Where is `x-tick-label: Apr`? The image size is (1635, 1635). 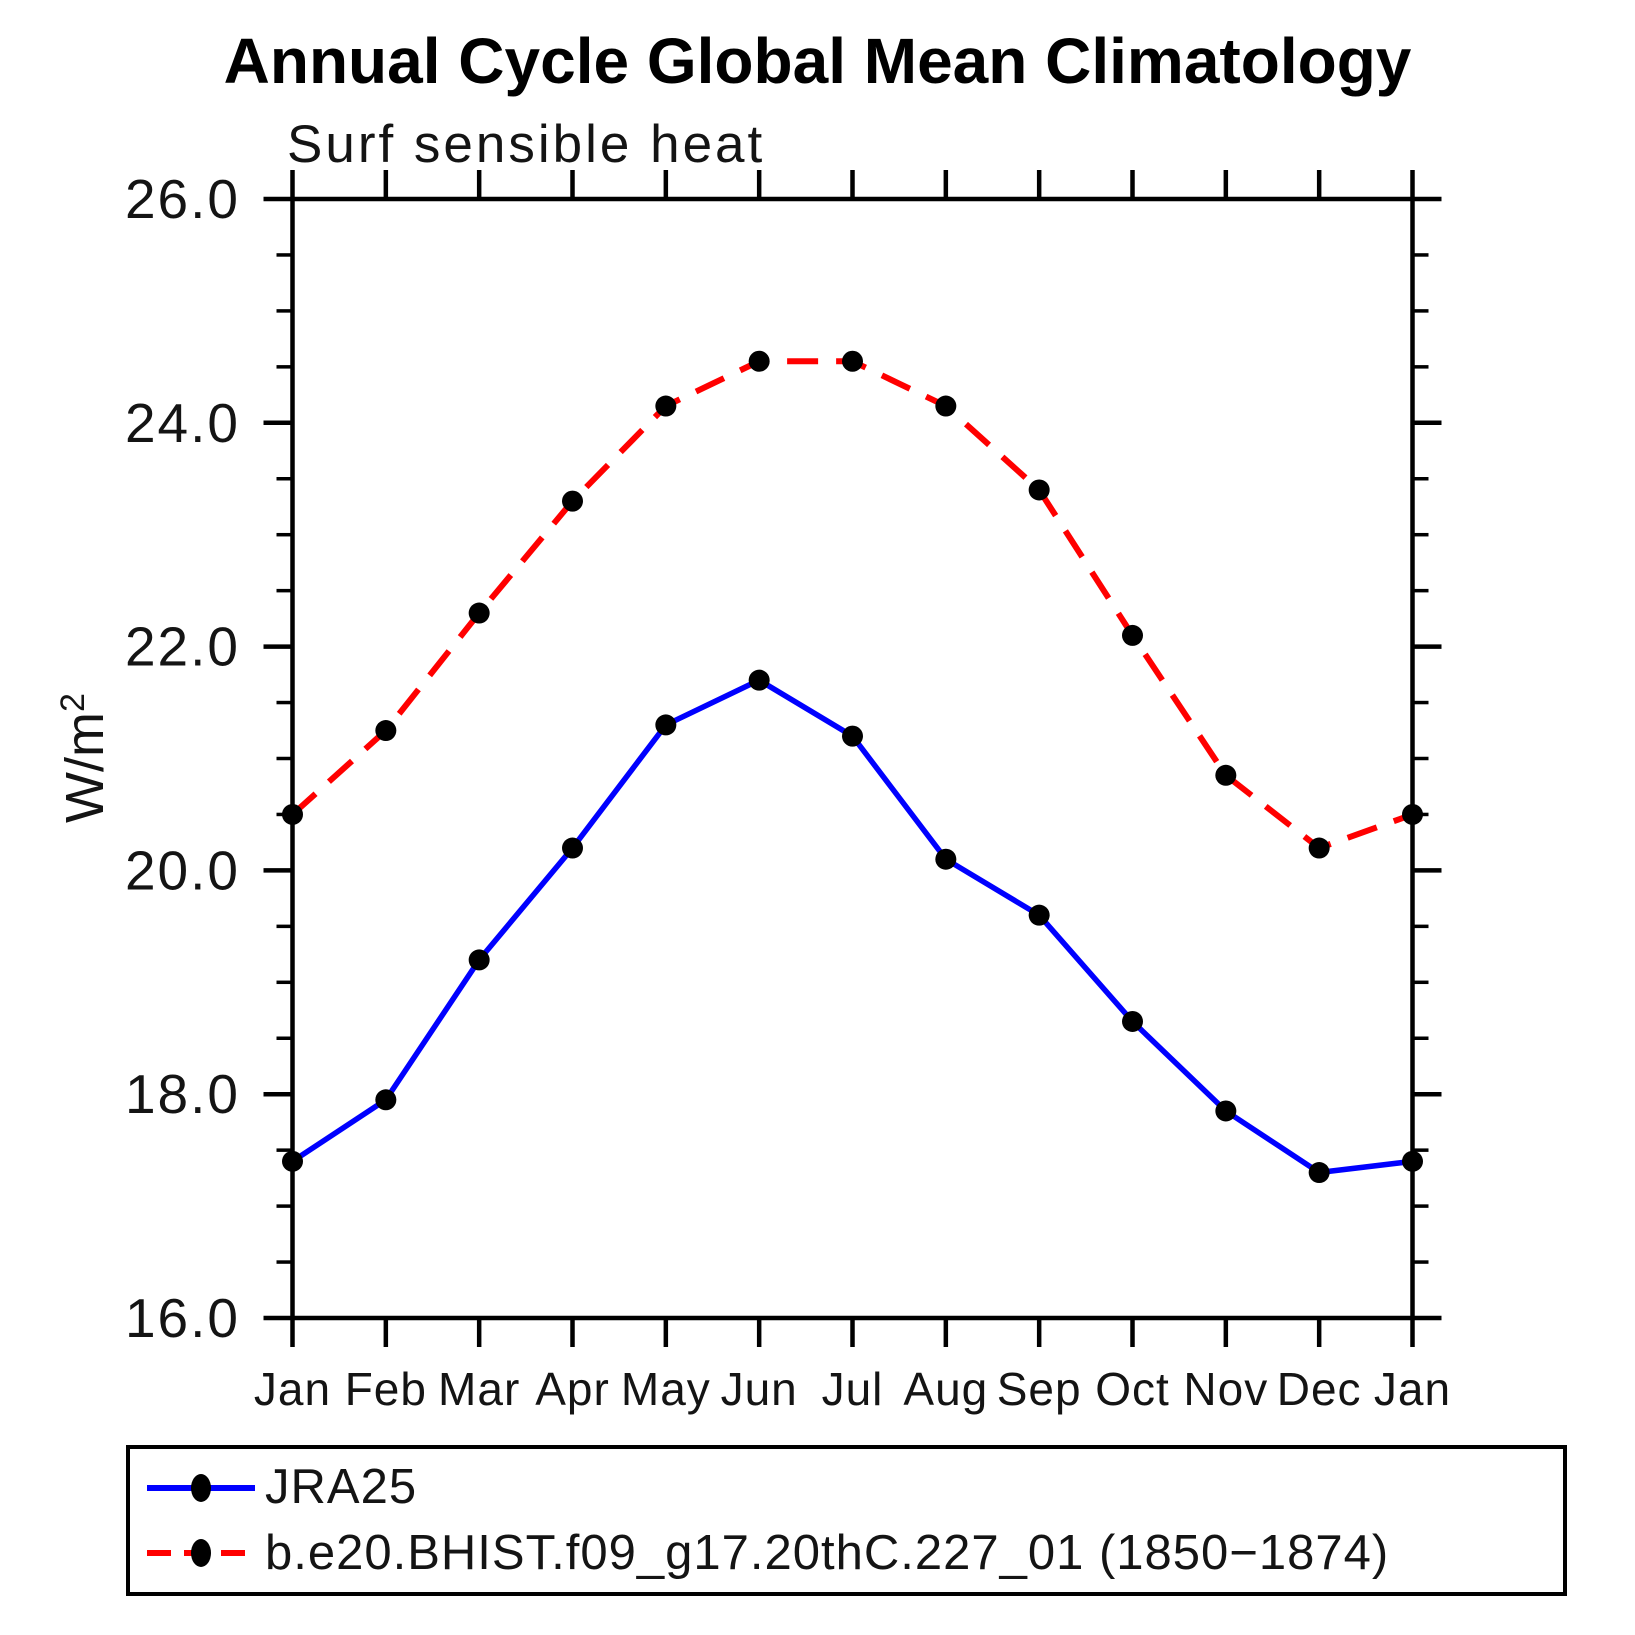 x-tick-label: Apr is located at coordinates (572, 1389).